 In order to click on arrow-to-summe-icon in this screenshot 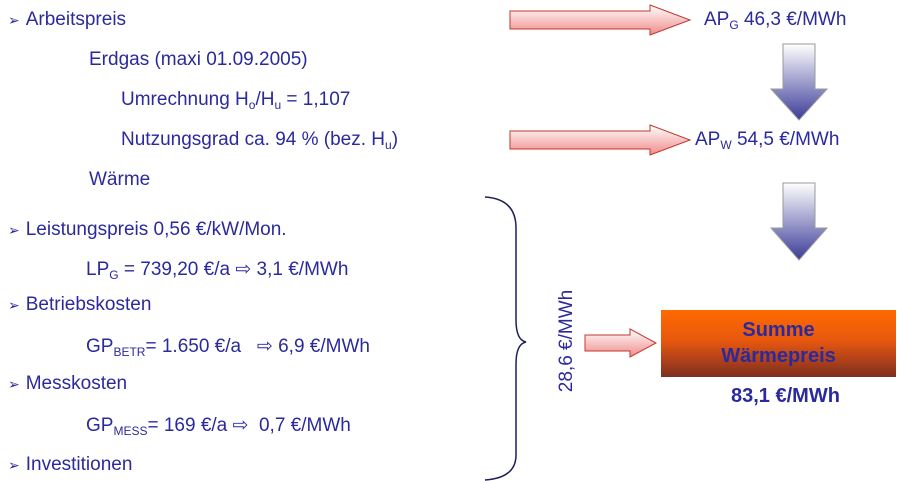, I will do `click(621, 343)`.